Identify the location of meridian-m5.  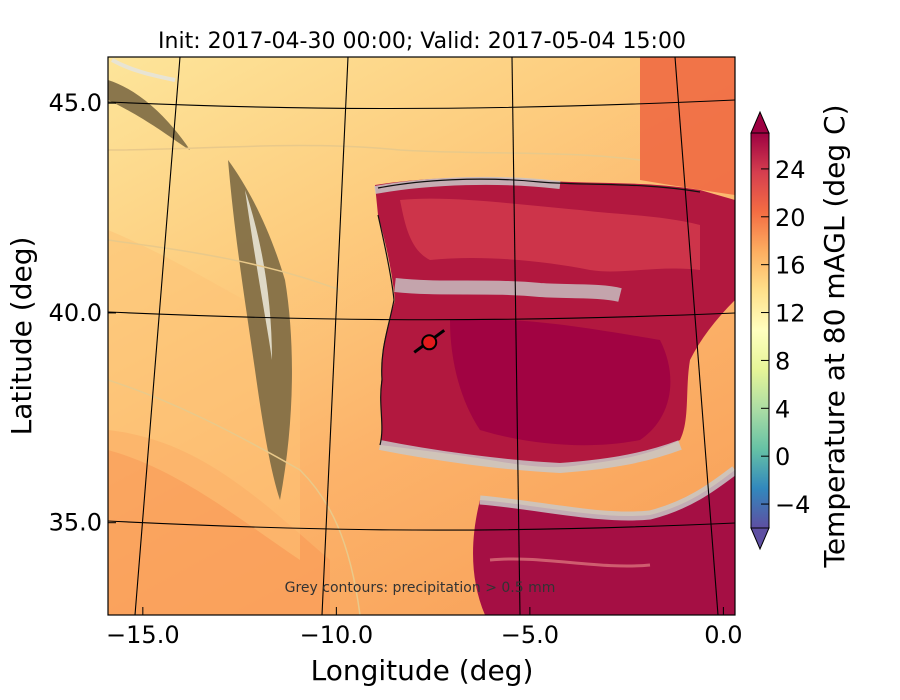
(516, 336).